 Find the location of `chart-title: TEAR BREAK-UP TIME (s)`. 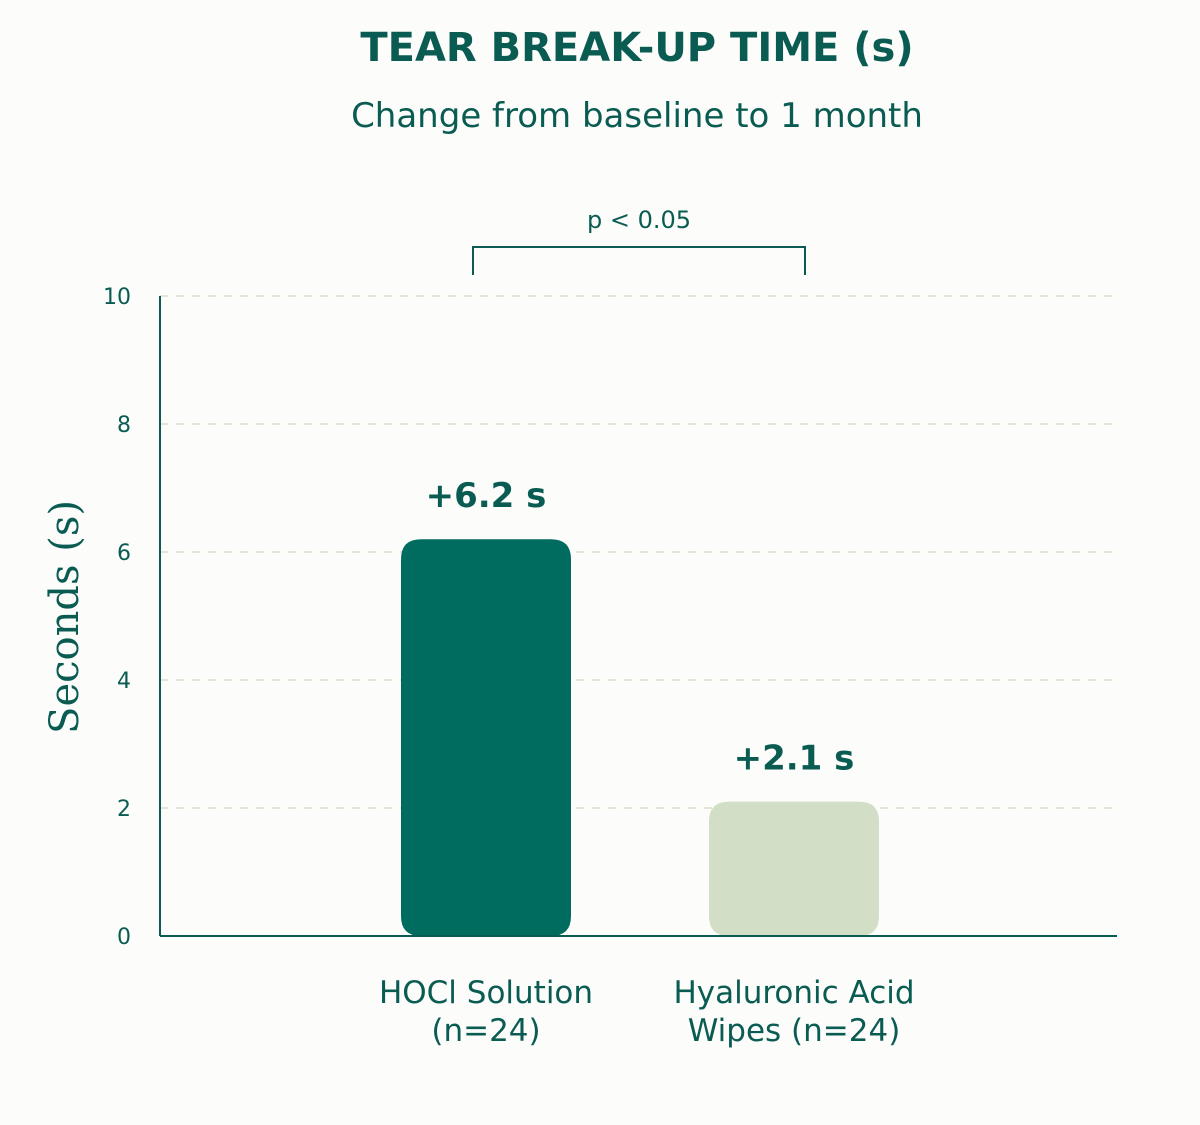

chart-title: TEAR BREAK-UP TIME (s) is located at coordinates (636, 48).